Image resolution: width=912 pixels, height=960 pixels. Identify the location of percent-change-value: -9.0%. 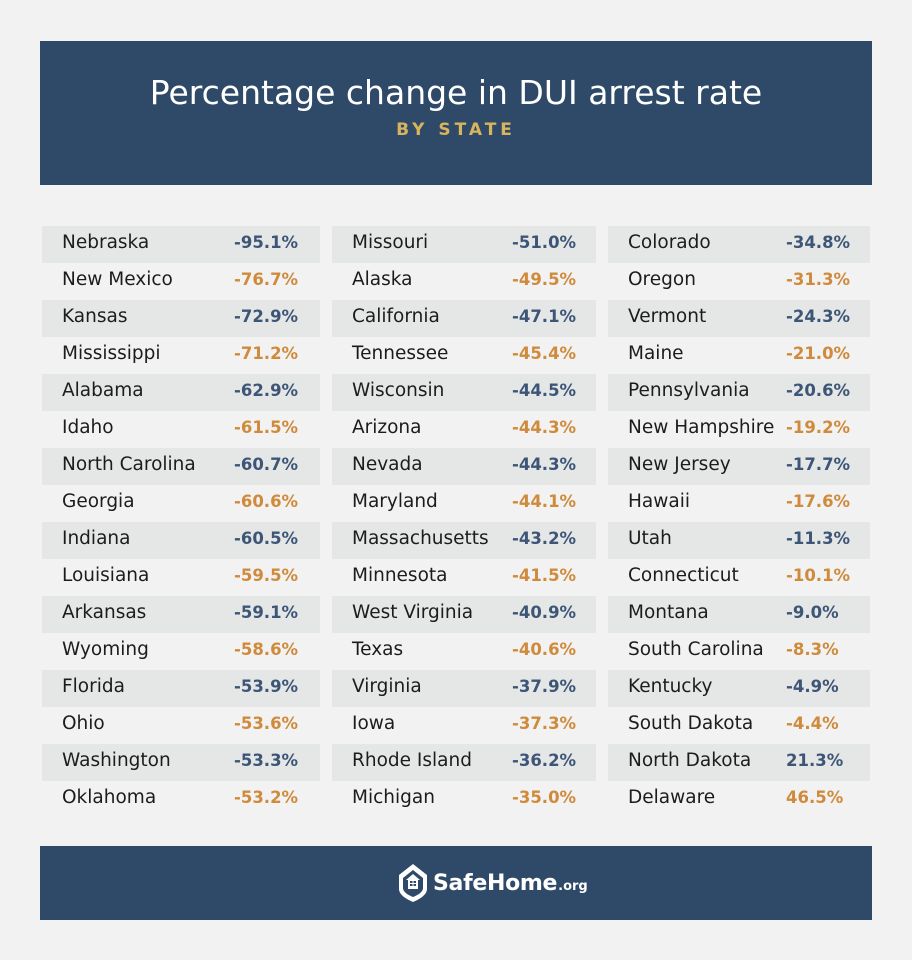
(812, 612).